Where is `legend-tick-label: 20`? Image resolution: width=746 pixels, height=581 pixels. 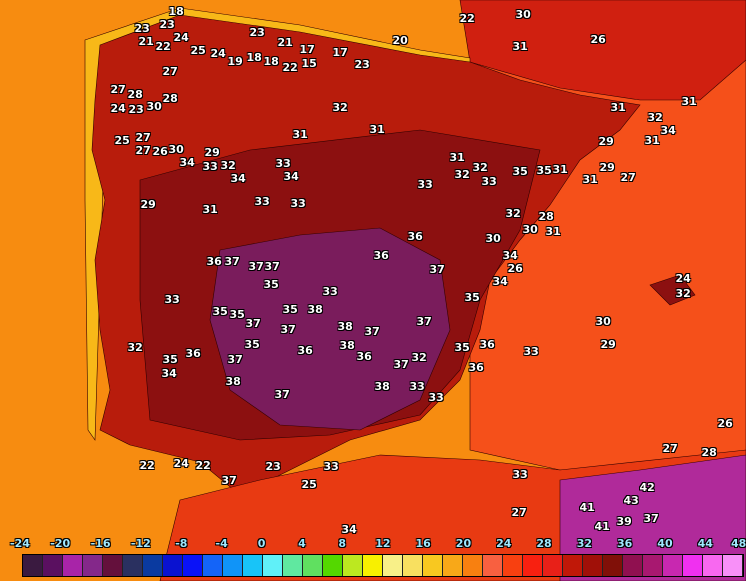 legend-tick-label: 20 is located at coordinates (463, 543).